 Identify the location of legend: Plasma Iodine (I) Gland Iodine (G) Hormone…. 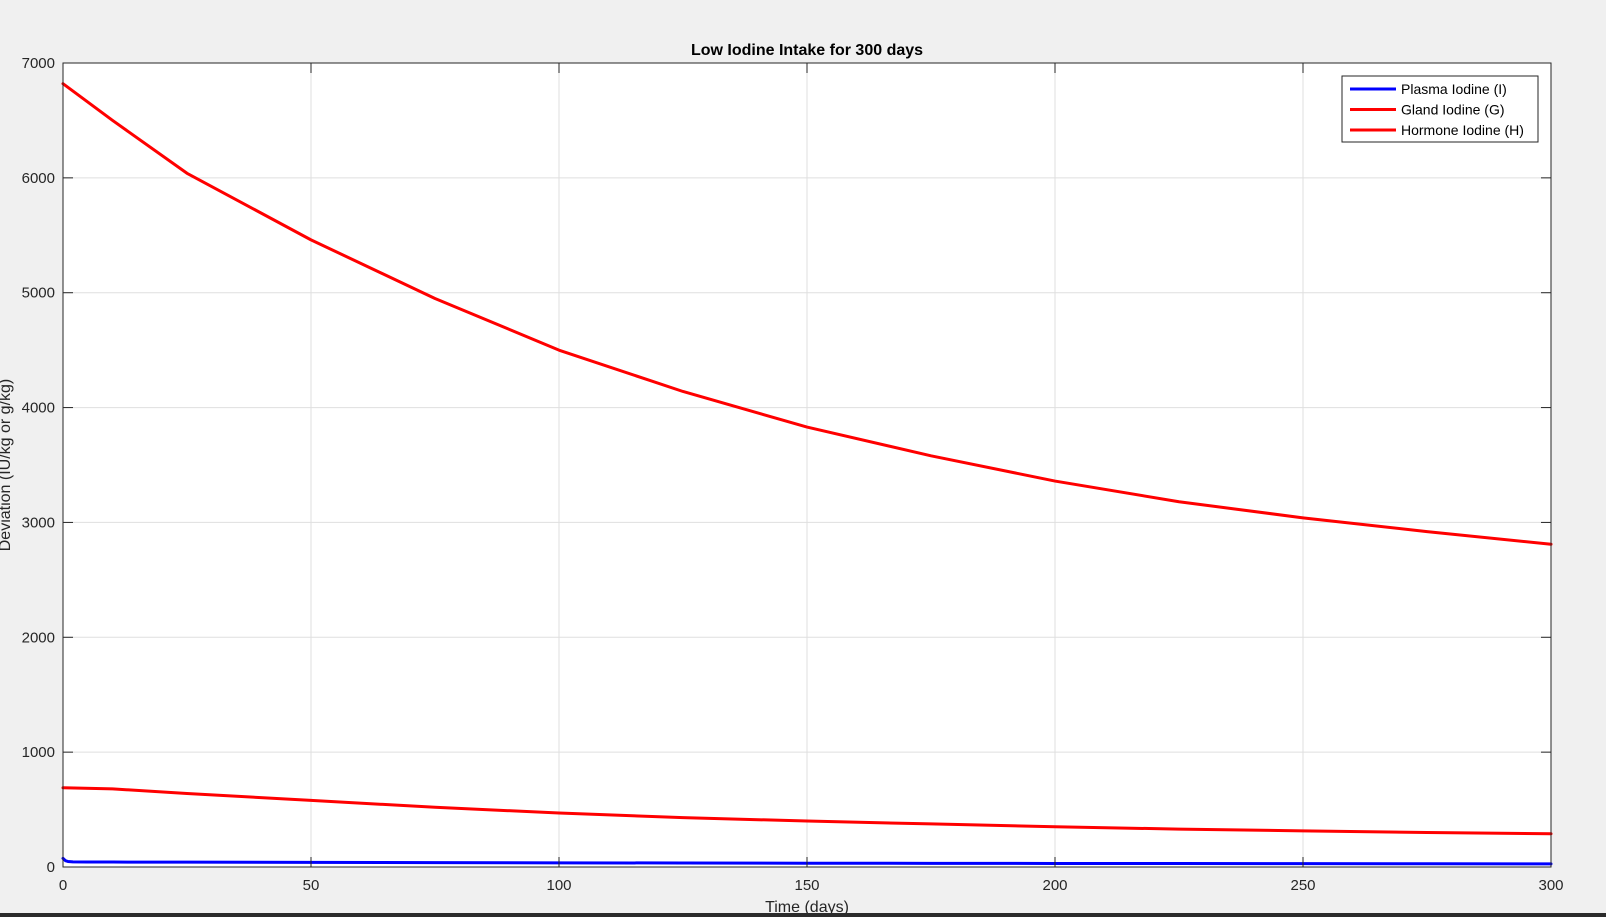
(1440, 109).